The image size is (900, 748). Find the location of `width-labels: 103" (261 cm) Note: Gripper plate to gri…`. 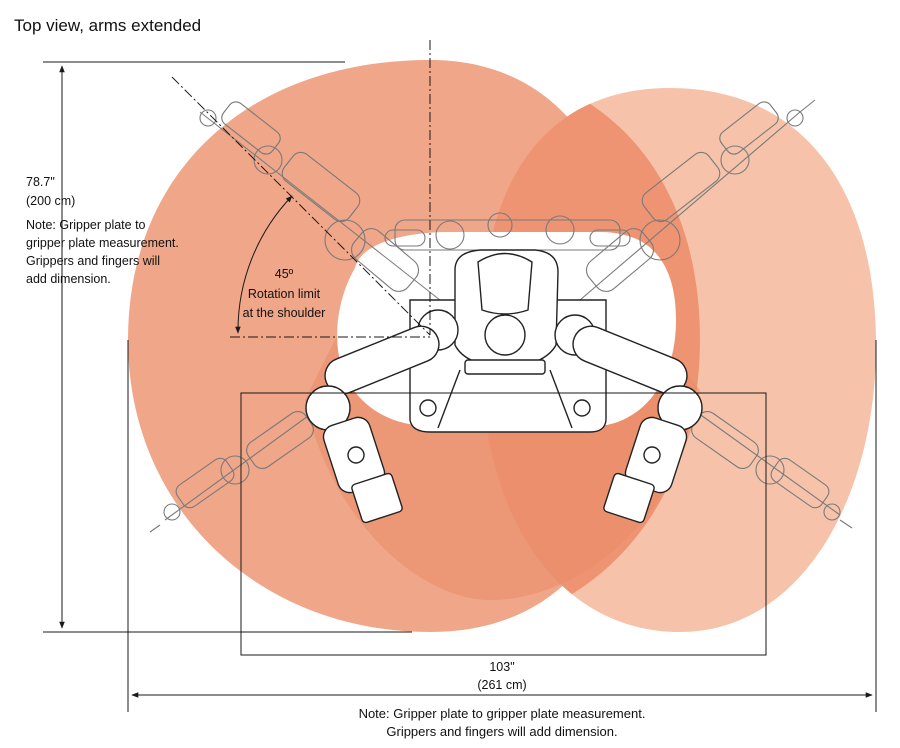

width-labels: 103" (261 cm) Note: Gripper plate to gri… is located at coordinates (502, 699).